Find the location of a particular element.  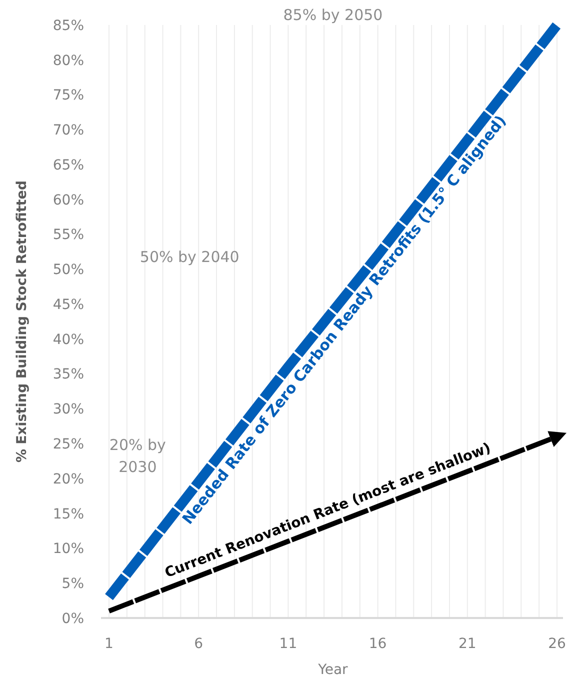

y-tick-label: 5% is located at coordinates (73, 584).